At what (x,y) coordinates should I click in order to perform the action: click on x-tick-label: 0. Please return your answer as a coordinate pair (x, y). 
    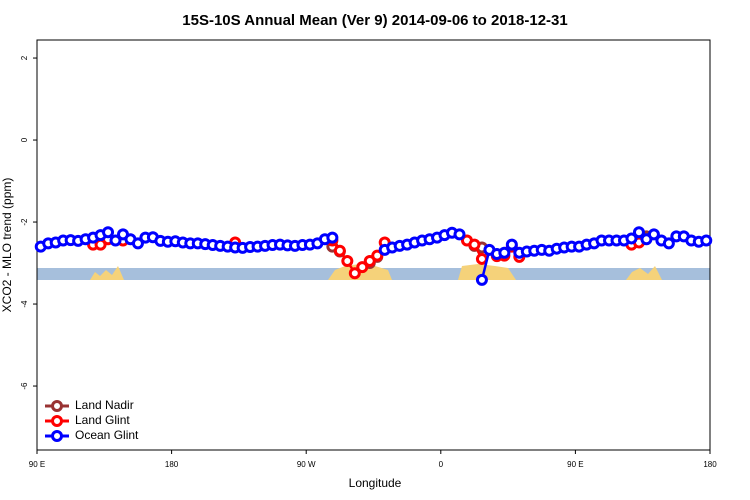
    Looking at the image, I should click on (441, 464).